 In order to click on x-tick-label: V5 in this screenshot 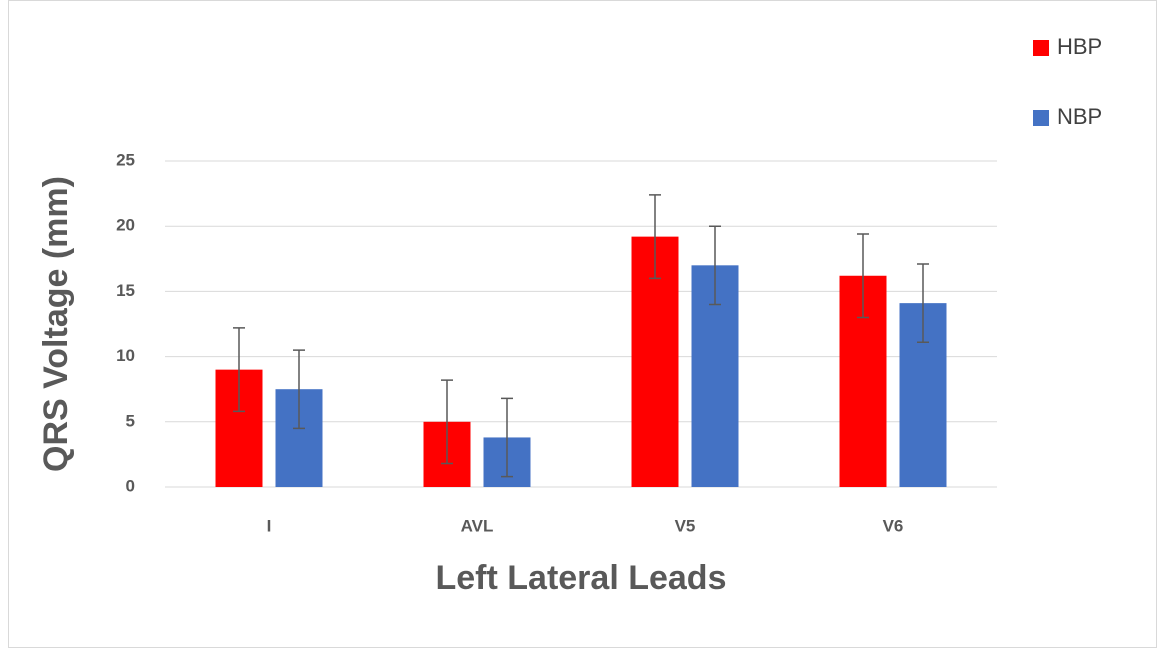, I will do `click(685, 525)`.